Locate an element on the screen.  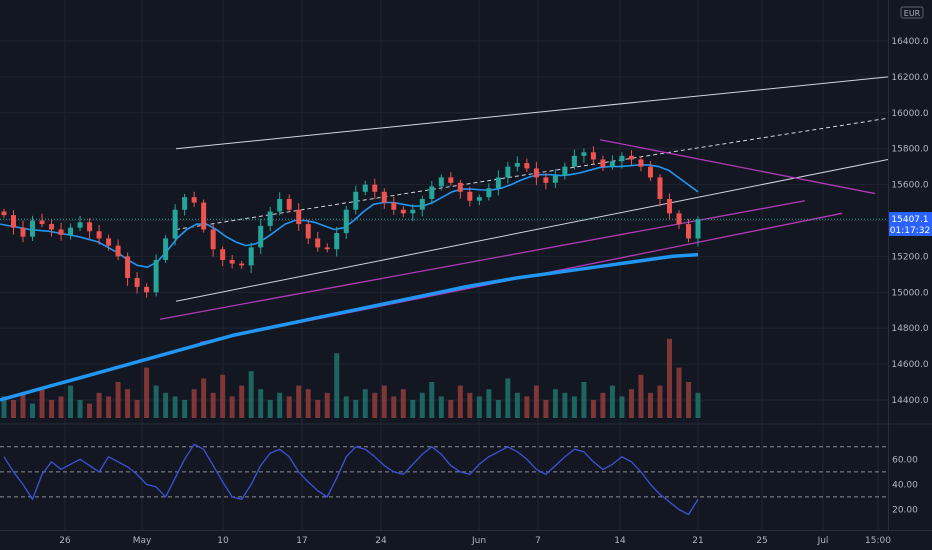
price-tick-label: 15200.0 is located at coordinates (909, 257).